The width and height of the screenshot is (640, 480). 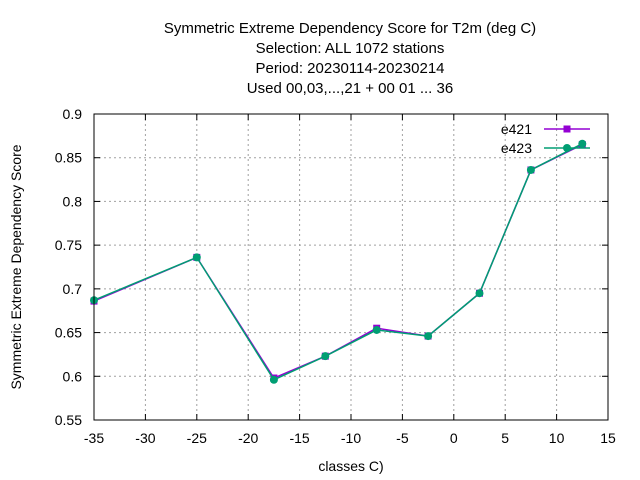 I want to click on y-axis-label: Symmetric Extreme Dependency Score, so click(x=16, y=266).